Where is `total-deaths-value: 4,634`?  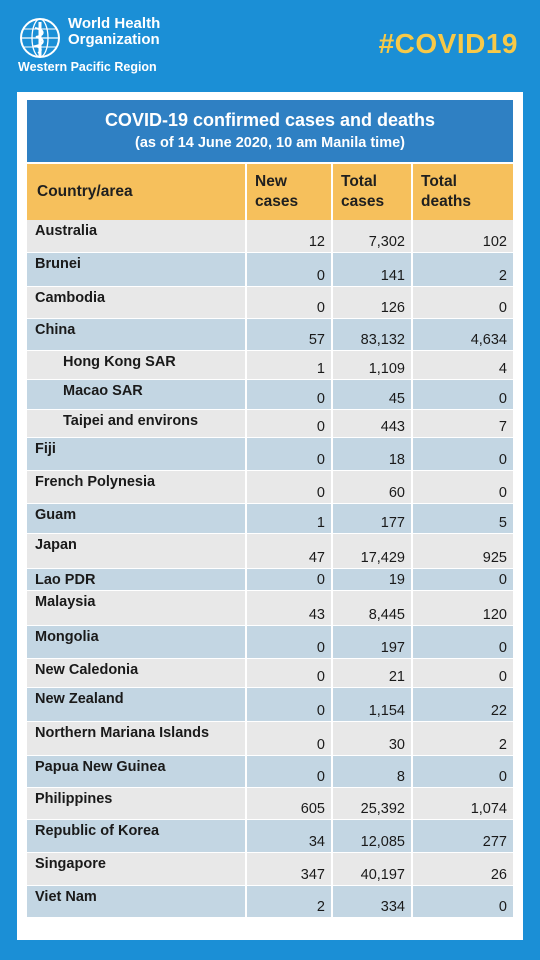
total-deaths-value: 4,634 is located at coordinates (463, 335).